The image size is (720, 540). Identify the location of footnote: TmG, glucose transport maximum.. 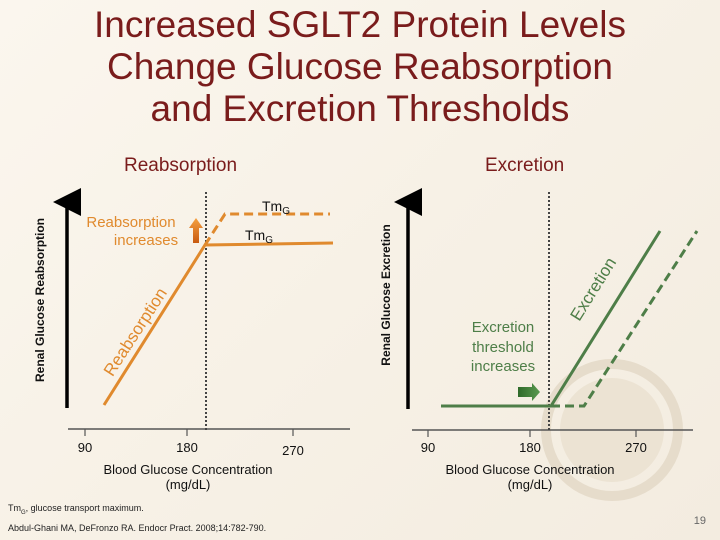
(76, 509).